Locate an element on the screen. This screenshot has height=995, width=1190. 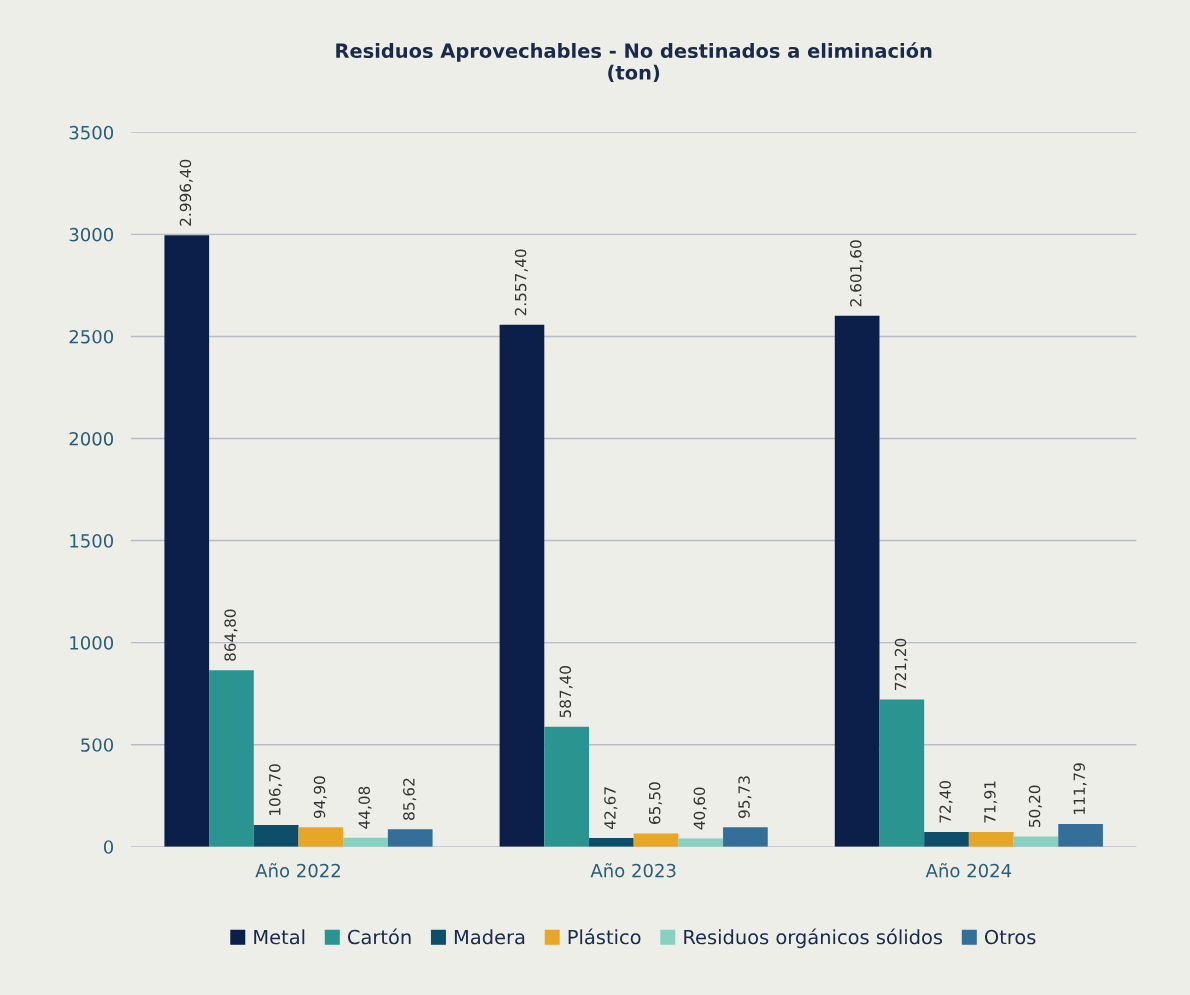
legend-label: Plástico is located at coordinates (604, 936).